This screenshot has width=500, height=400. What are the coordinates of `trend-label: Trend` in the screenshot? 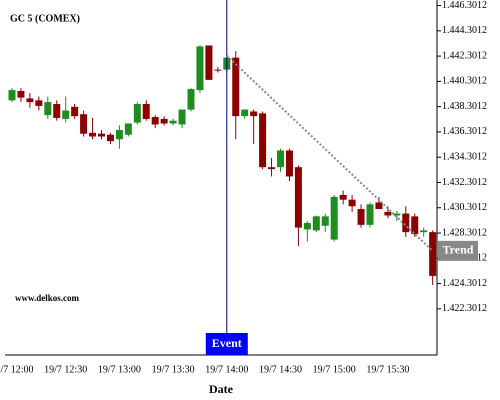 It's located at (458, 250).